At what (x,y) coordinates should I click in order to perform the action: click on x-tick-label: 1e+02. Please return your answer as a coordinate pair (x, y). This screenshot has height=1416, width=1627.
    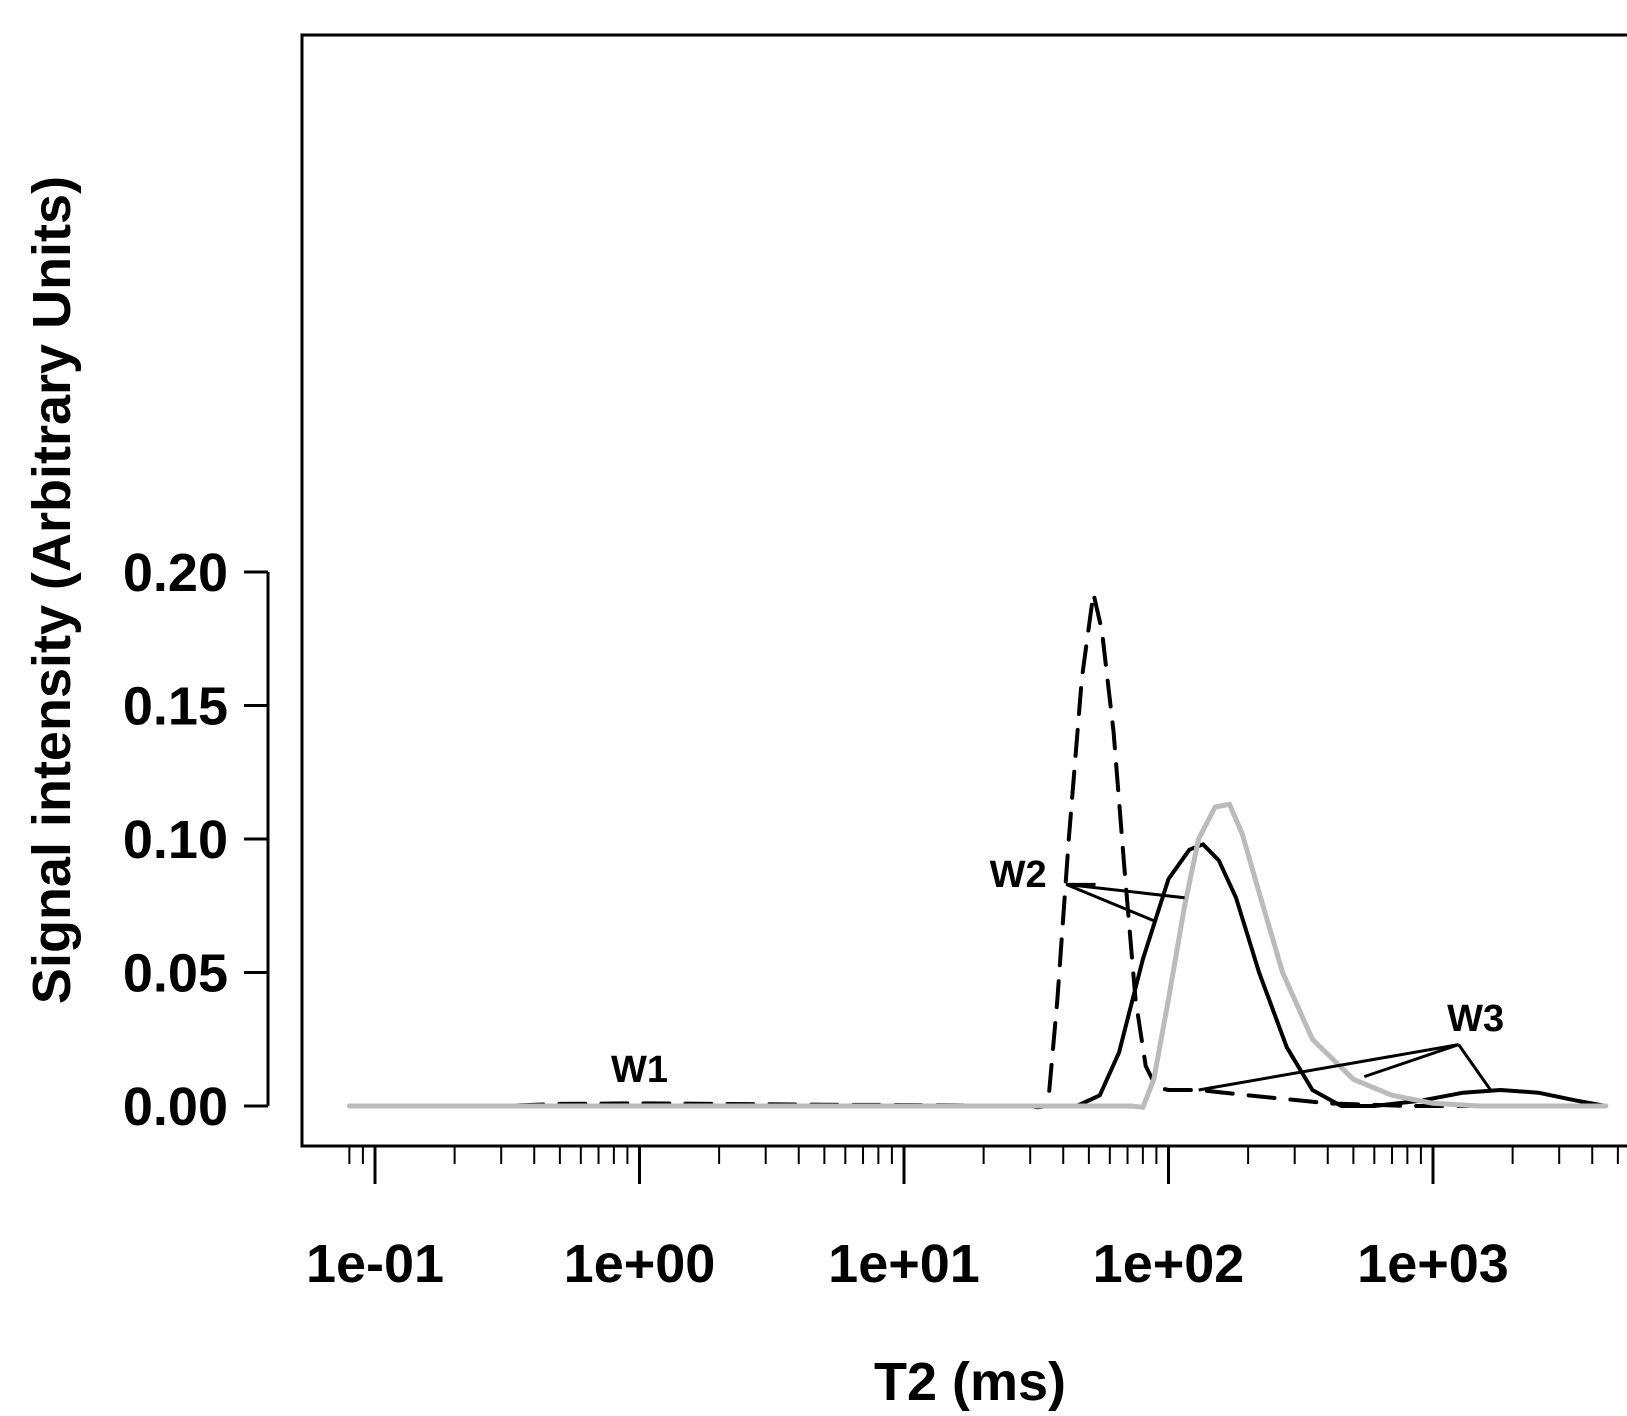
    Looking at the image, I should click on (1169, 1264).